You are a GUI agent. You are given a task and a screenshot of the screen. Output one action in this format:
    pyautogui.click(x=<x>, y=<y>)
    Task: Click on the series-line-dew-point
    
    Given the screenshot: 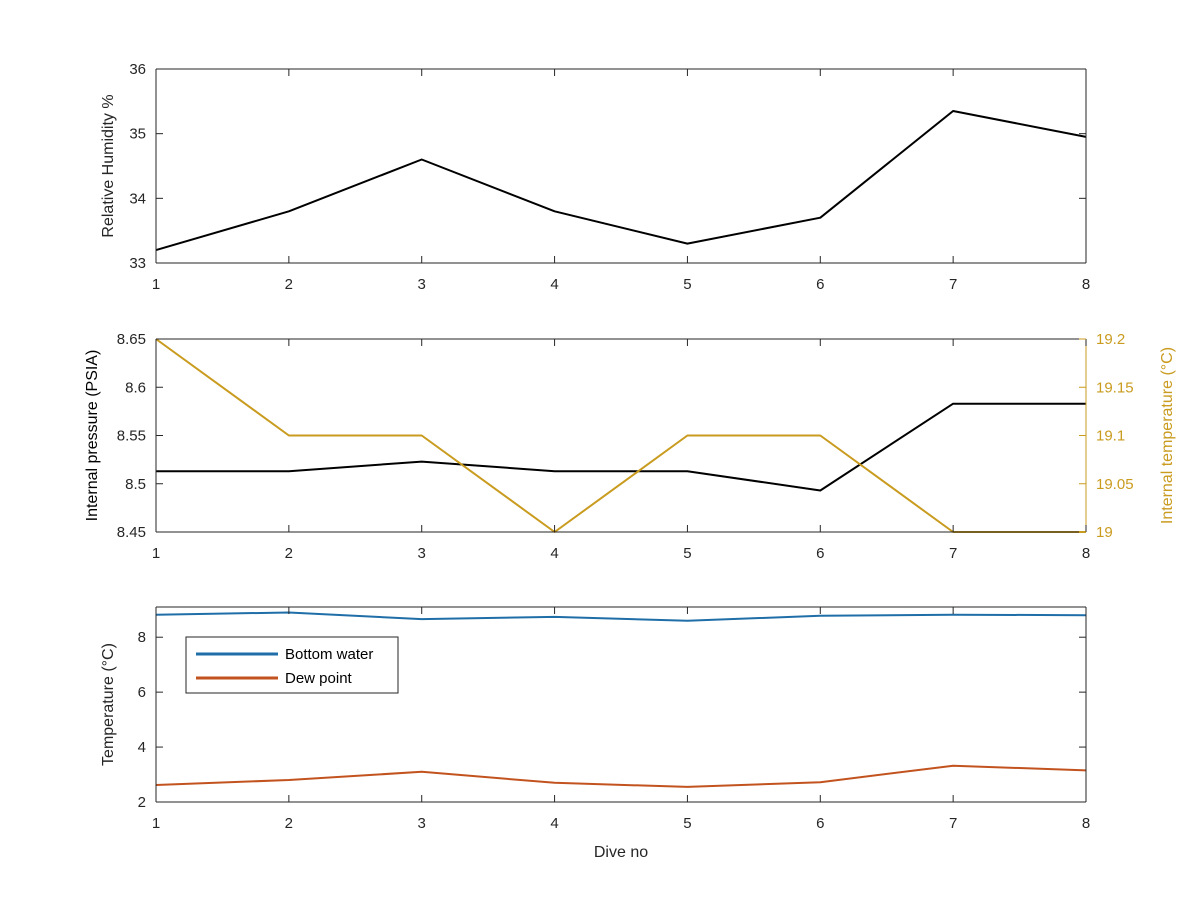 What is the action you would take?
    pyautogui.click(x=621, y=776)
    